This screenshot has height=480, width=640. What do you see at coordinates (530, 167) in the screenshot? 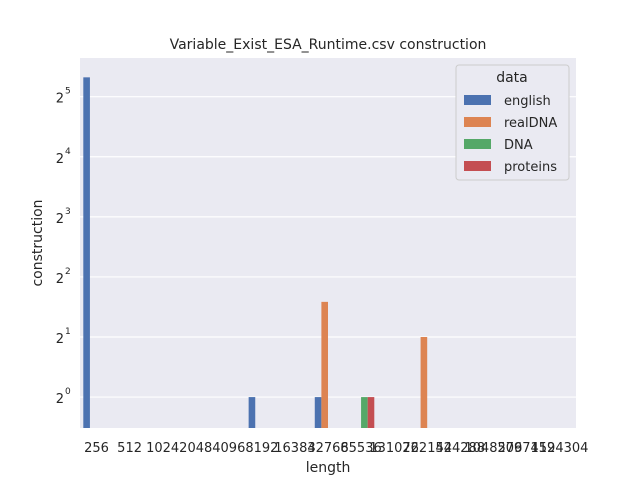
I see `legend-label-proteins: proteins` at bounding box center [530, 167].